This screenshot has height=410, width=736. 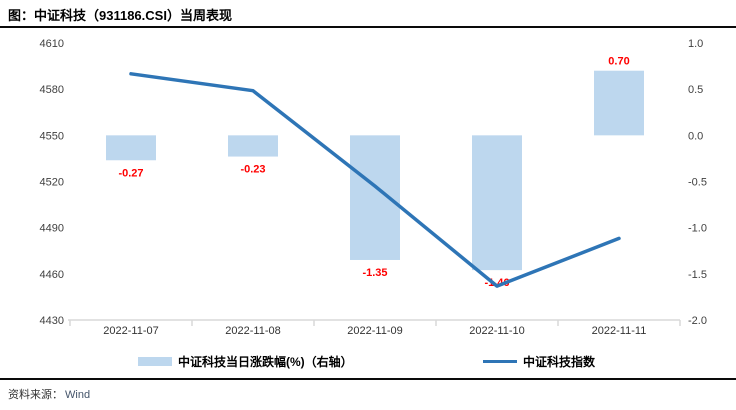 I want to click on left-axis-tick-label: 4490, so click(x=52, y=229).